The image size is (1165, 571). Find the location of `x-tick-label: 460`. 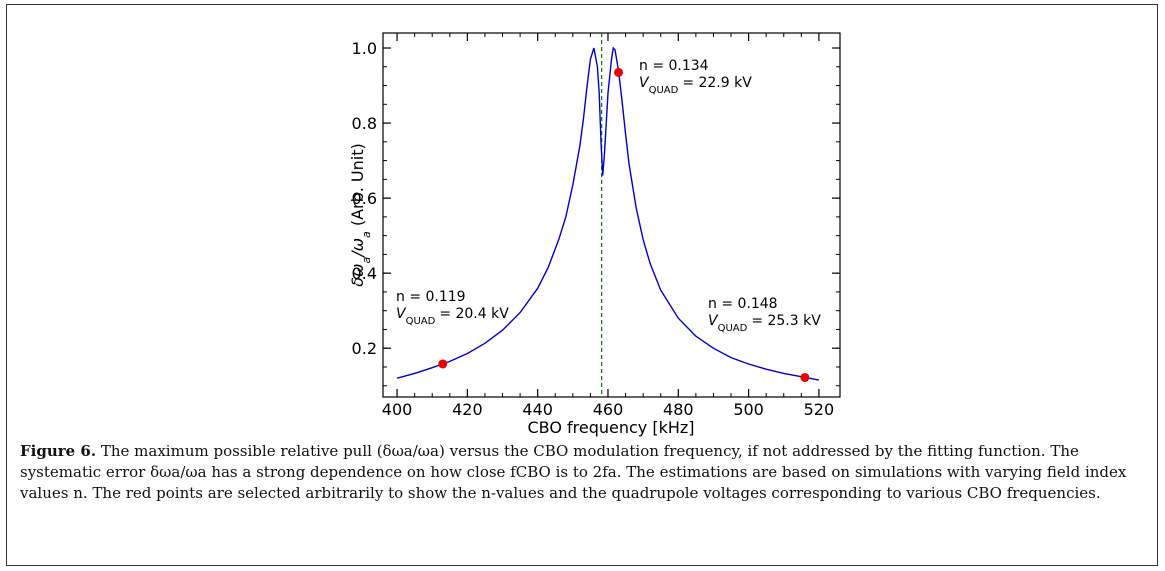

x-tick-label: 460 is located at coordinates (608, 409).